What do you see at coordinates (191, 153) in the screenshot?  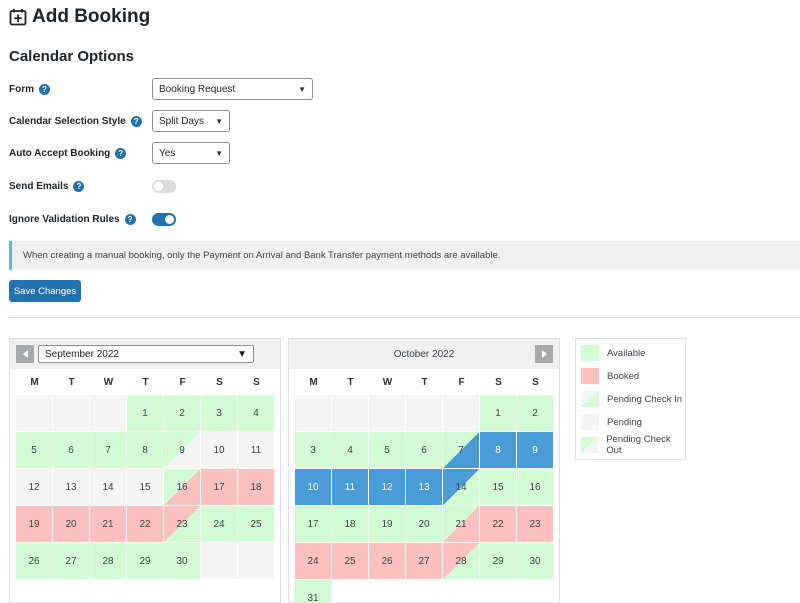 I see `auto-accept-select: Yes ▼` at bounding box center [191, 153].